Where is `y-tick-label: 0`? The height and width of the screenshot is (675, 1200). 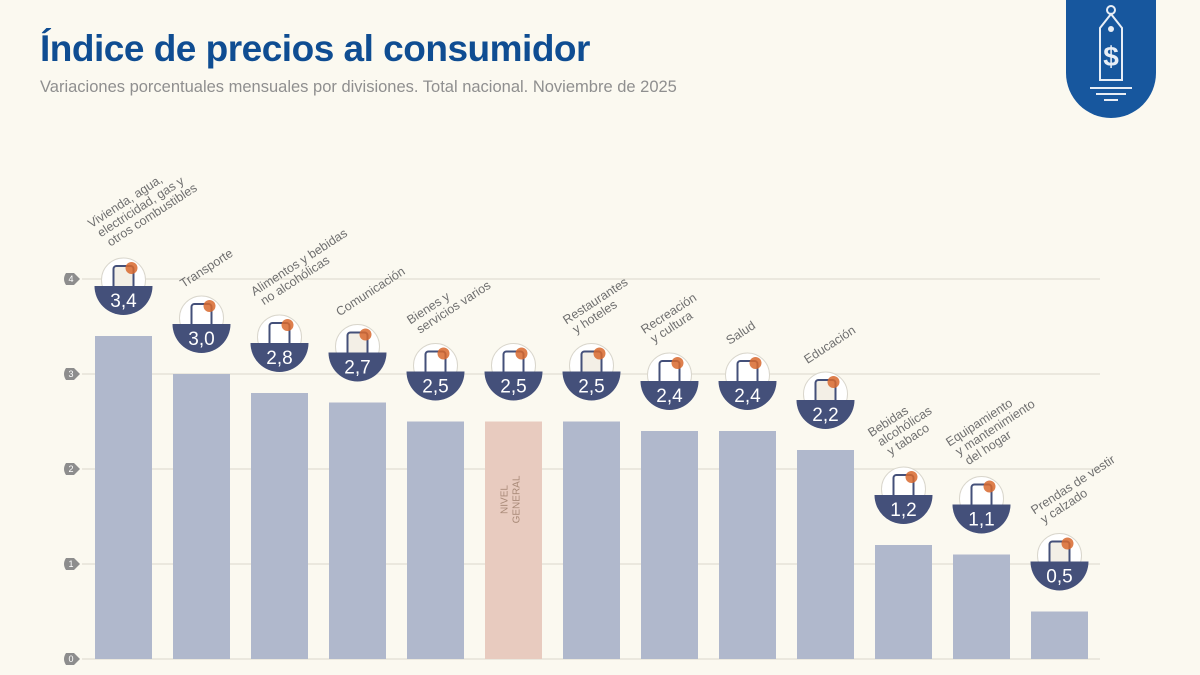 y-tick-label: 0 is located at coordinates (70, 659).